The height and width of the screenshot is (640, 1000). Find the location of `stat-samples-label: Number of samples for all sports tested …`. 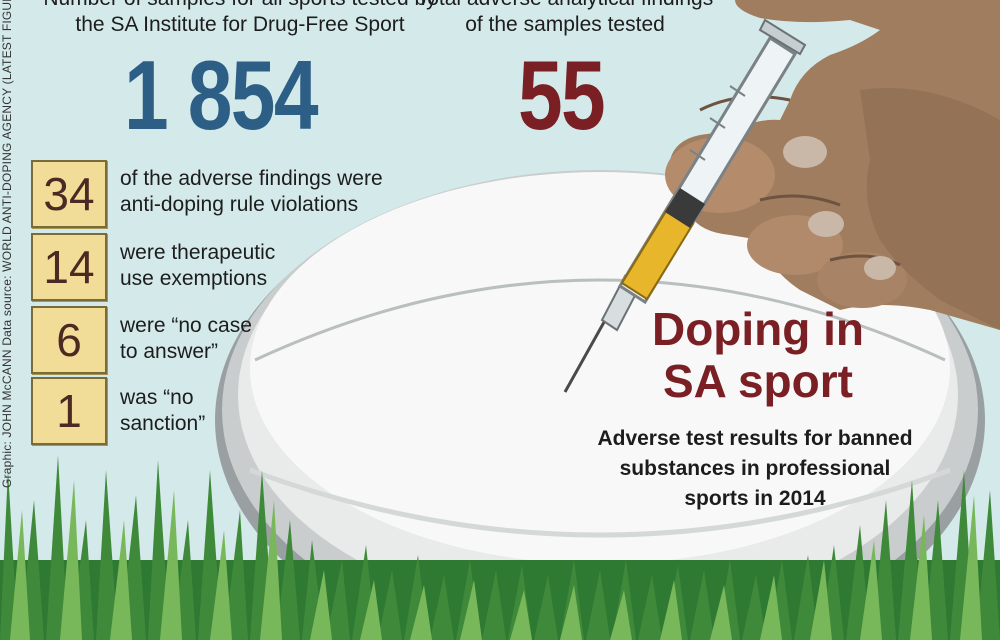

stat-samples-label: Number of samples for all sports tested … is located at coordinates (240, 19).